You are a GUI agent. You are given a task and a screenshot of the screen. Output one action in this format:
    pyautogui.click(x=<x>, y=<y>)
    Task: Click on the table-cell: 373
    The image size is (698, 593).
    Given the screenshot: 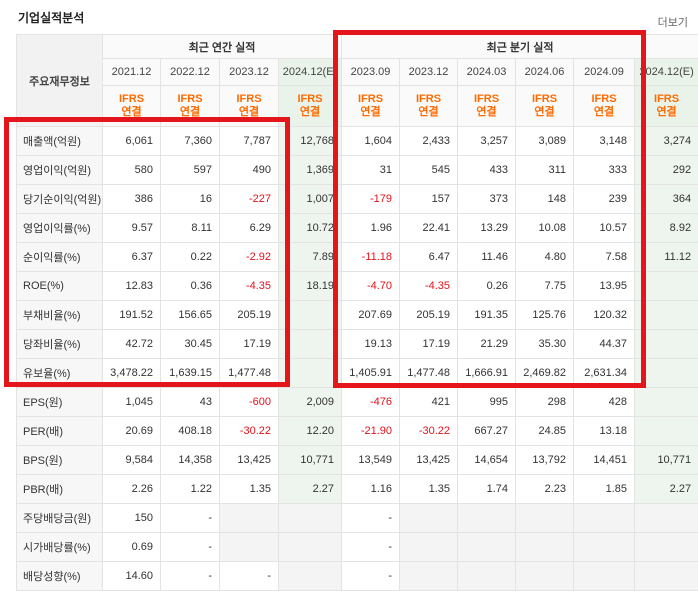 What is the action you would take?
    pyautogui.click(x=487, y=199)
    